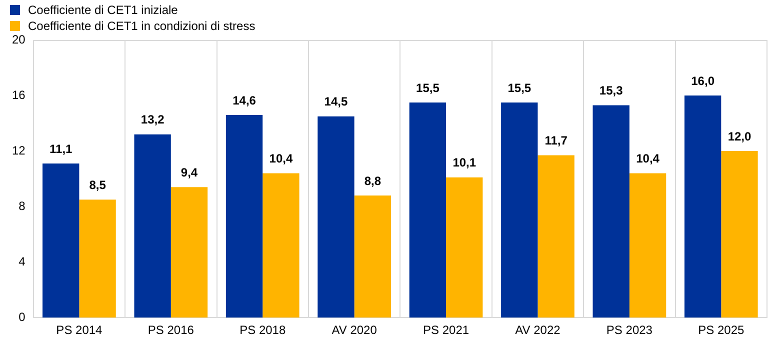 Image resolution: width=781 pixels, height=344 pixels. I want to click on data-label: 8,5, so click(97, 185).